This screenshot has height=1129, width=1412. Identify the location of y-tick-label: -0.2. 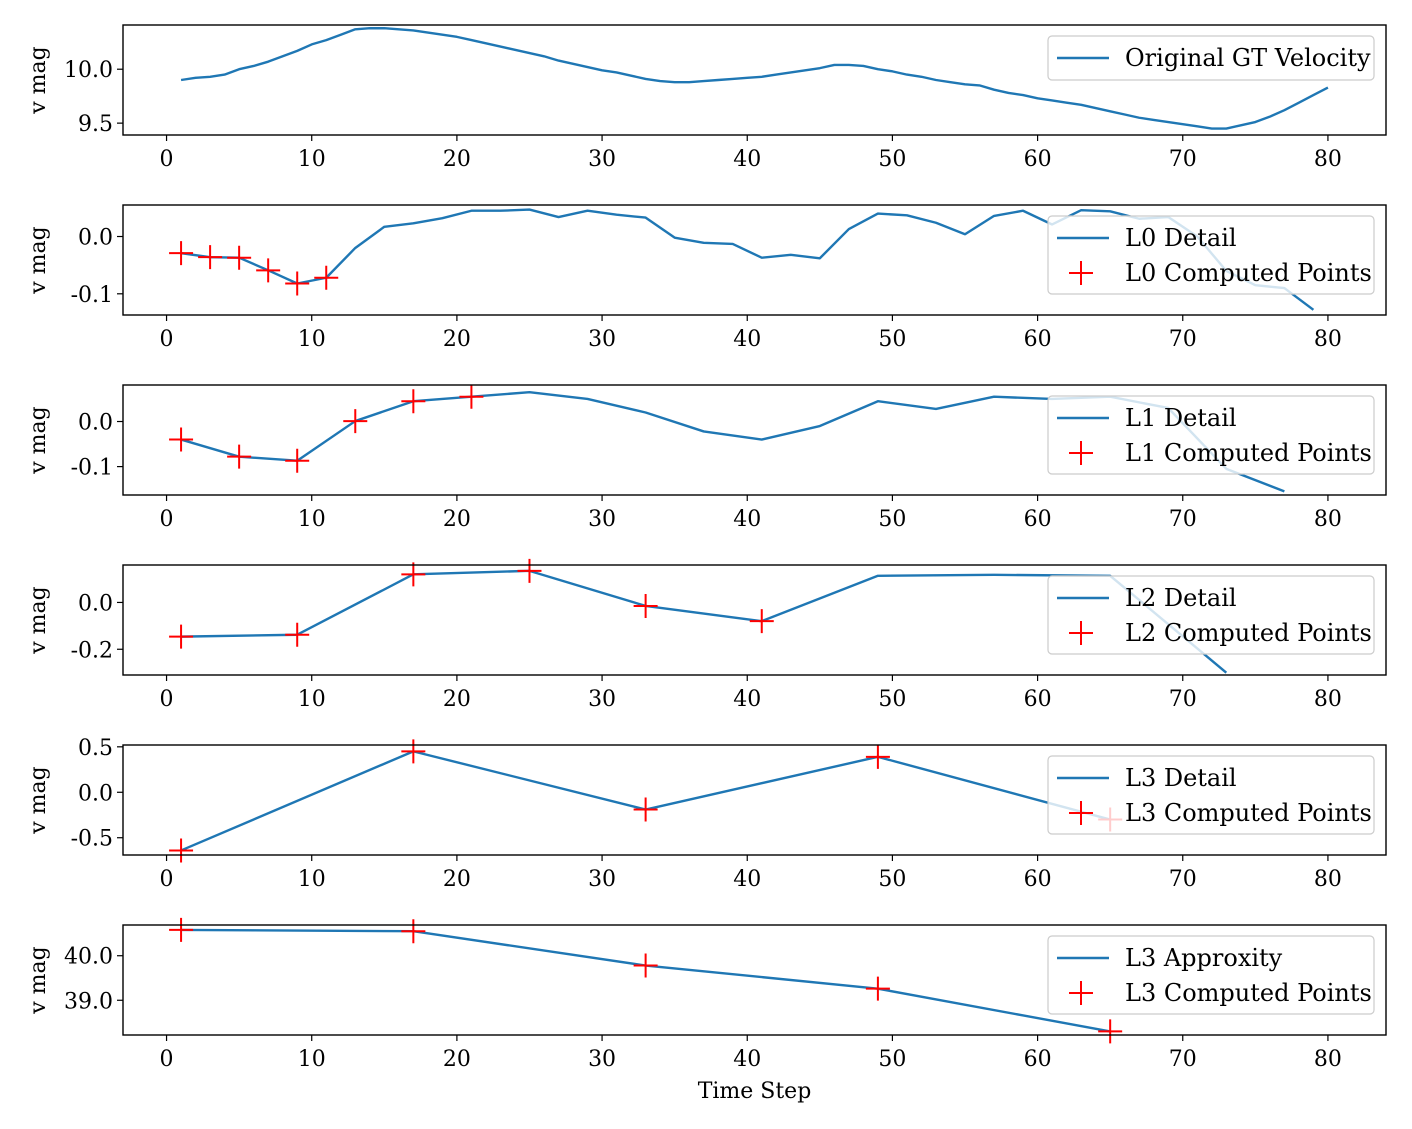
(92, 650).